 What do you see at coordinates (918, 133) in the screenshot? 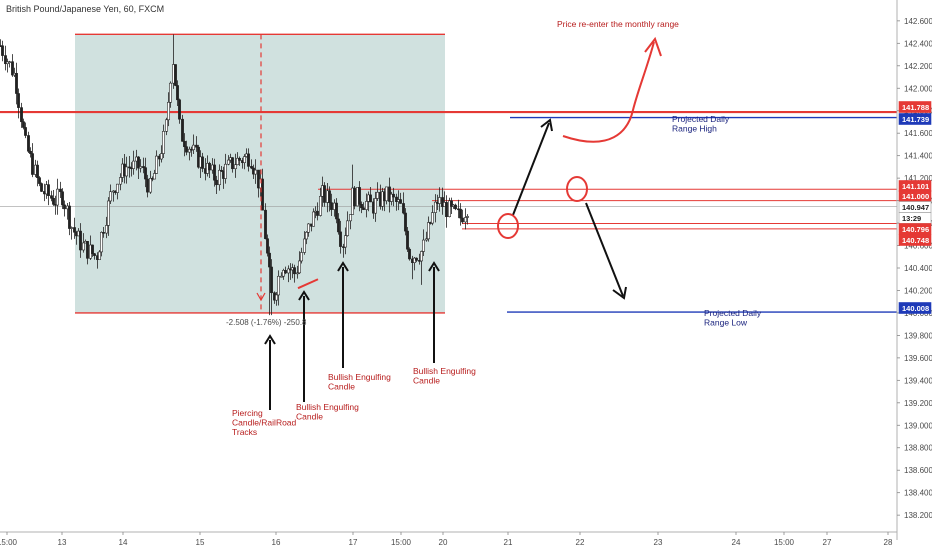
I see `price-tick-label: 141.600` at bounding box center [918, 133].